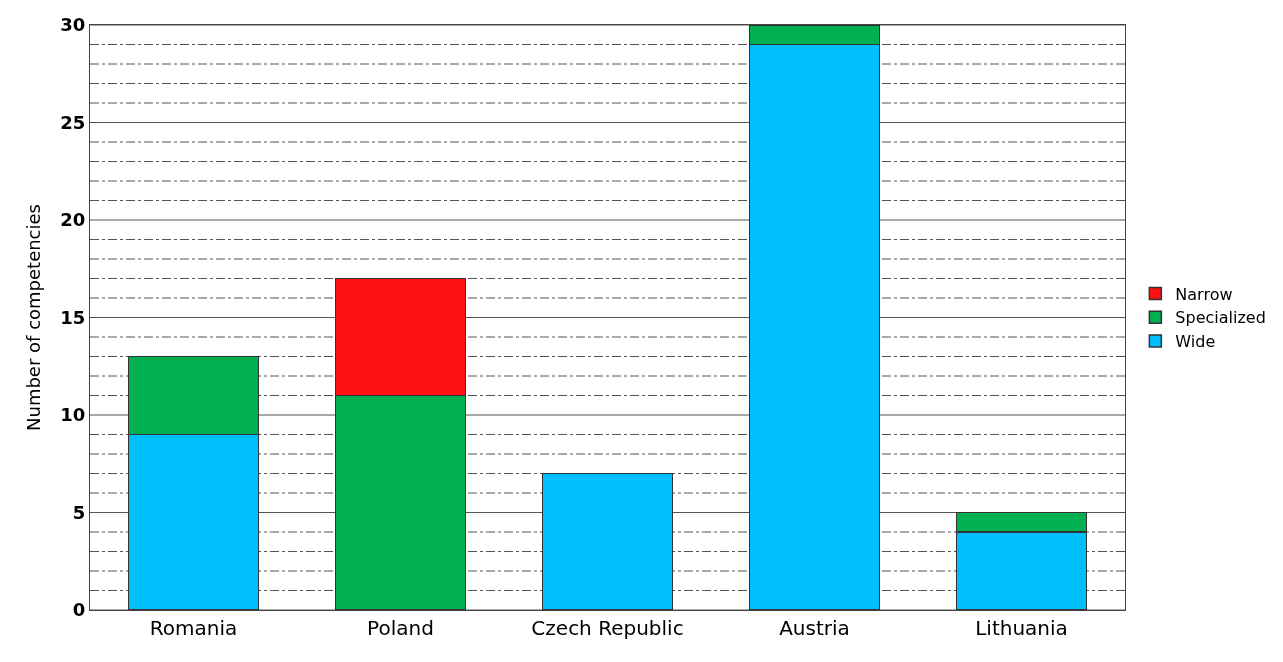  I want to click on y-tick-label: 15, so click(73, 317).